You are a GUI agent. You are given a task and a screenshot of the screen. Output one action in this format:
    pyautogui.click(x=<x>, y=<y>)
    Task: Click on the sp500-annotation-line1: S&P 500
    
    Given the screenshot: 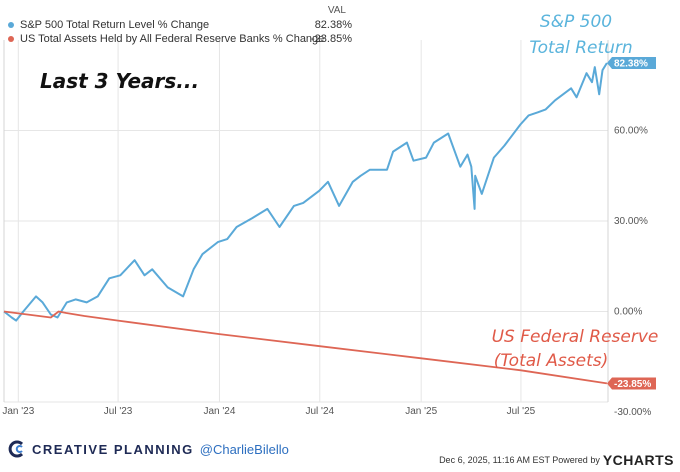 What is the action you would take?
    pyautogui.click(x=576, y=22)
    